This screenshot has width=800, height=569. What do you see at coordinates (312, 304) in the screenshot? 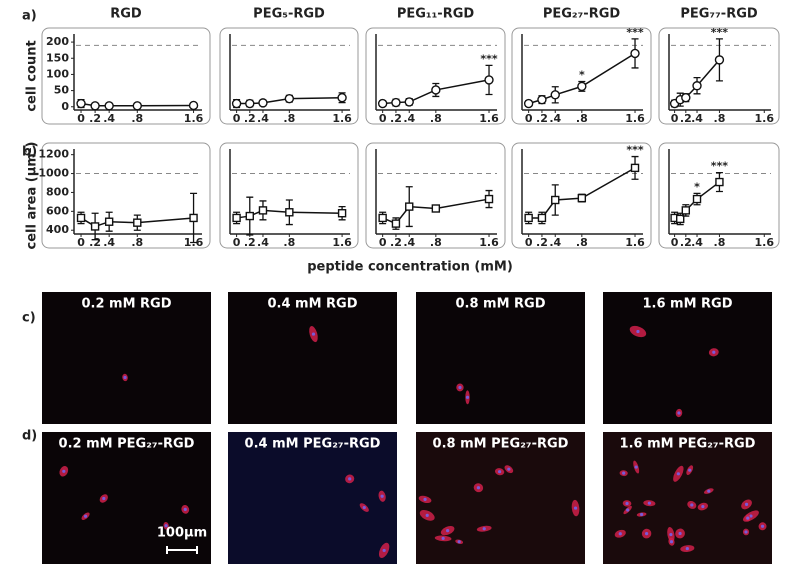
I see `image-caption: 0.4 mM RGD` at bounding box center [312, 304].